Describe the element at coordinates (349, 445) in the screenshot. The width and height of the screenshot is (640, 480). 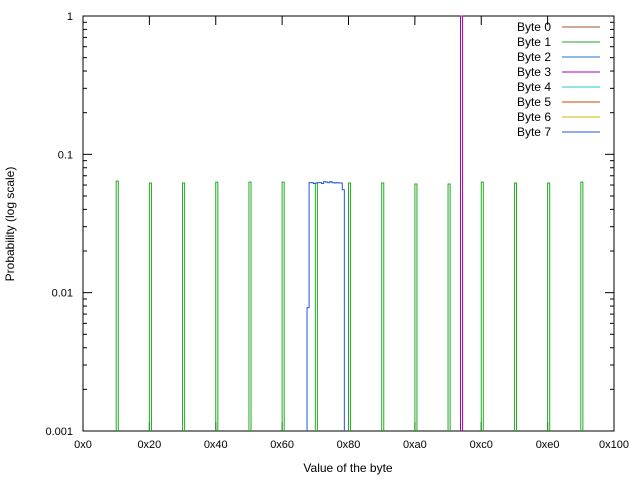
I see `x-tick-label: 0x80` at that location.